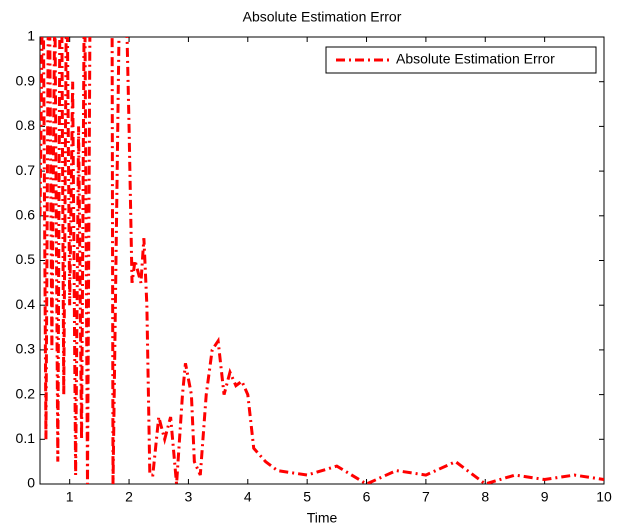  What do you see at coordinates (26, 349) in the screenshot?
I see `y-tick-label: 0.3` at bounding box center [26, 349].